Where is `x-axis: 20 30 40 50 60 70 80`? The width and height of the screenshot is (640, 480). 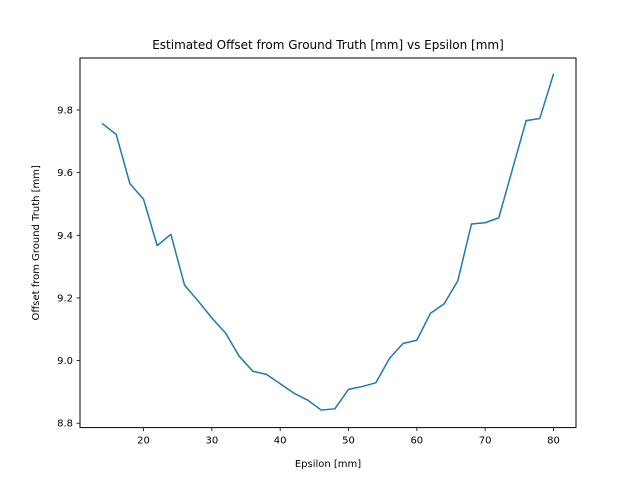 x-axis: 20 30 40 50 60 70 80 is located at coordinates (348, 437).